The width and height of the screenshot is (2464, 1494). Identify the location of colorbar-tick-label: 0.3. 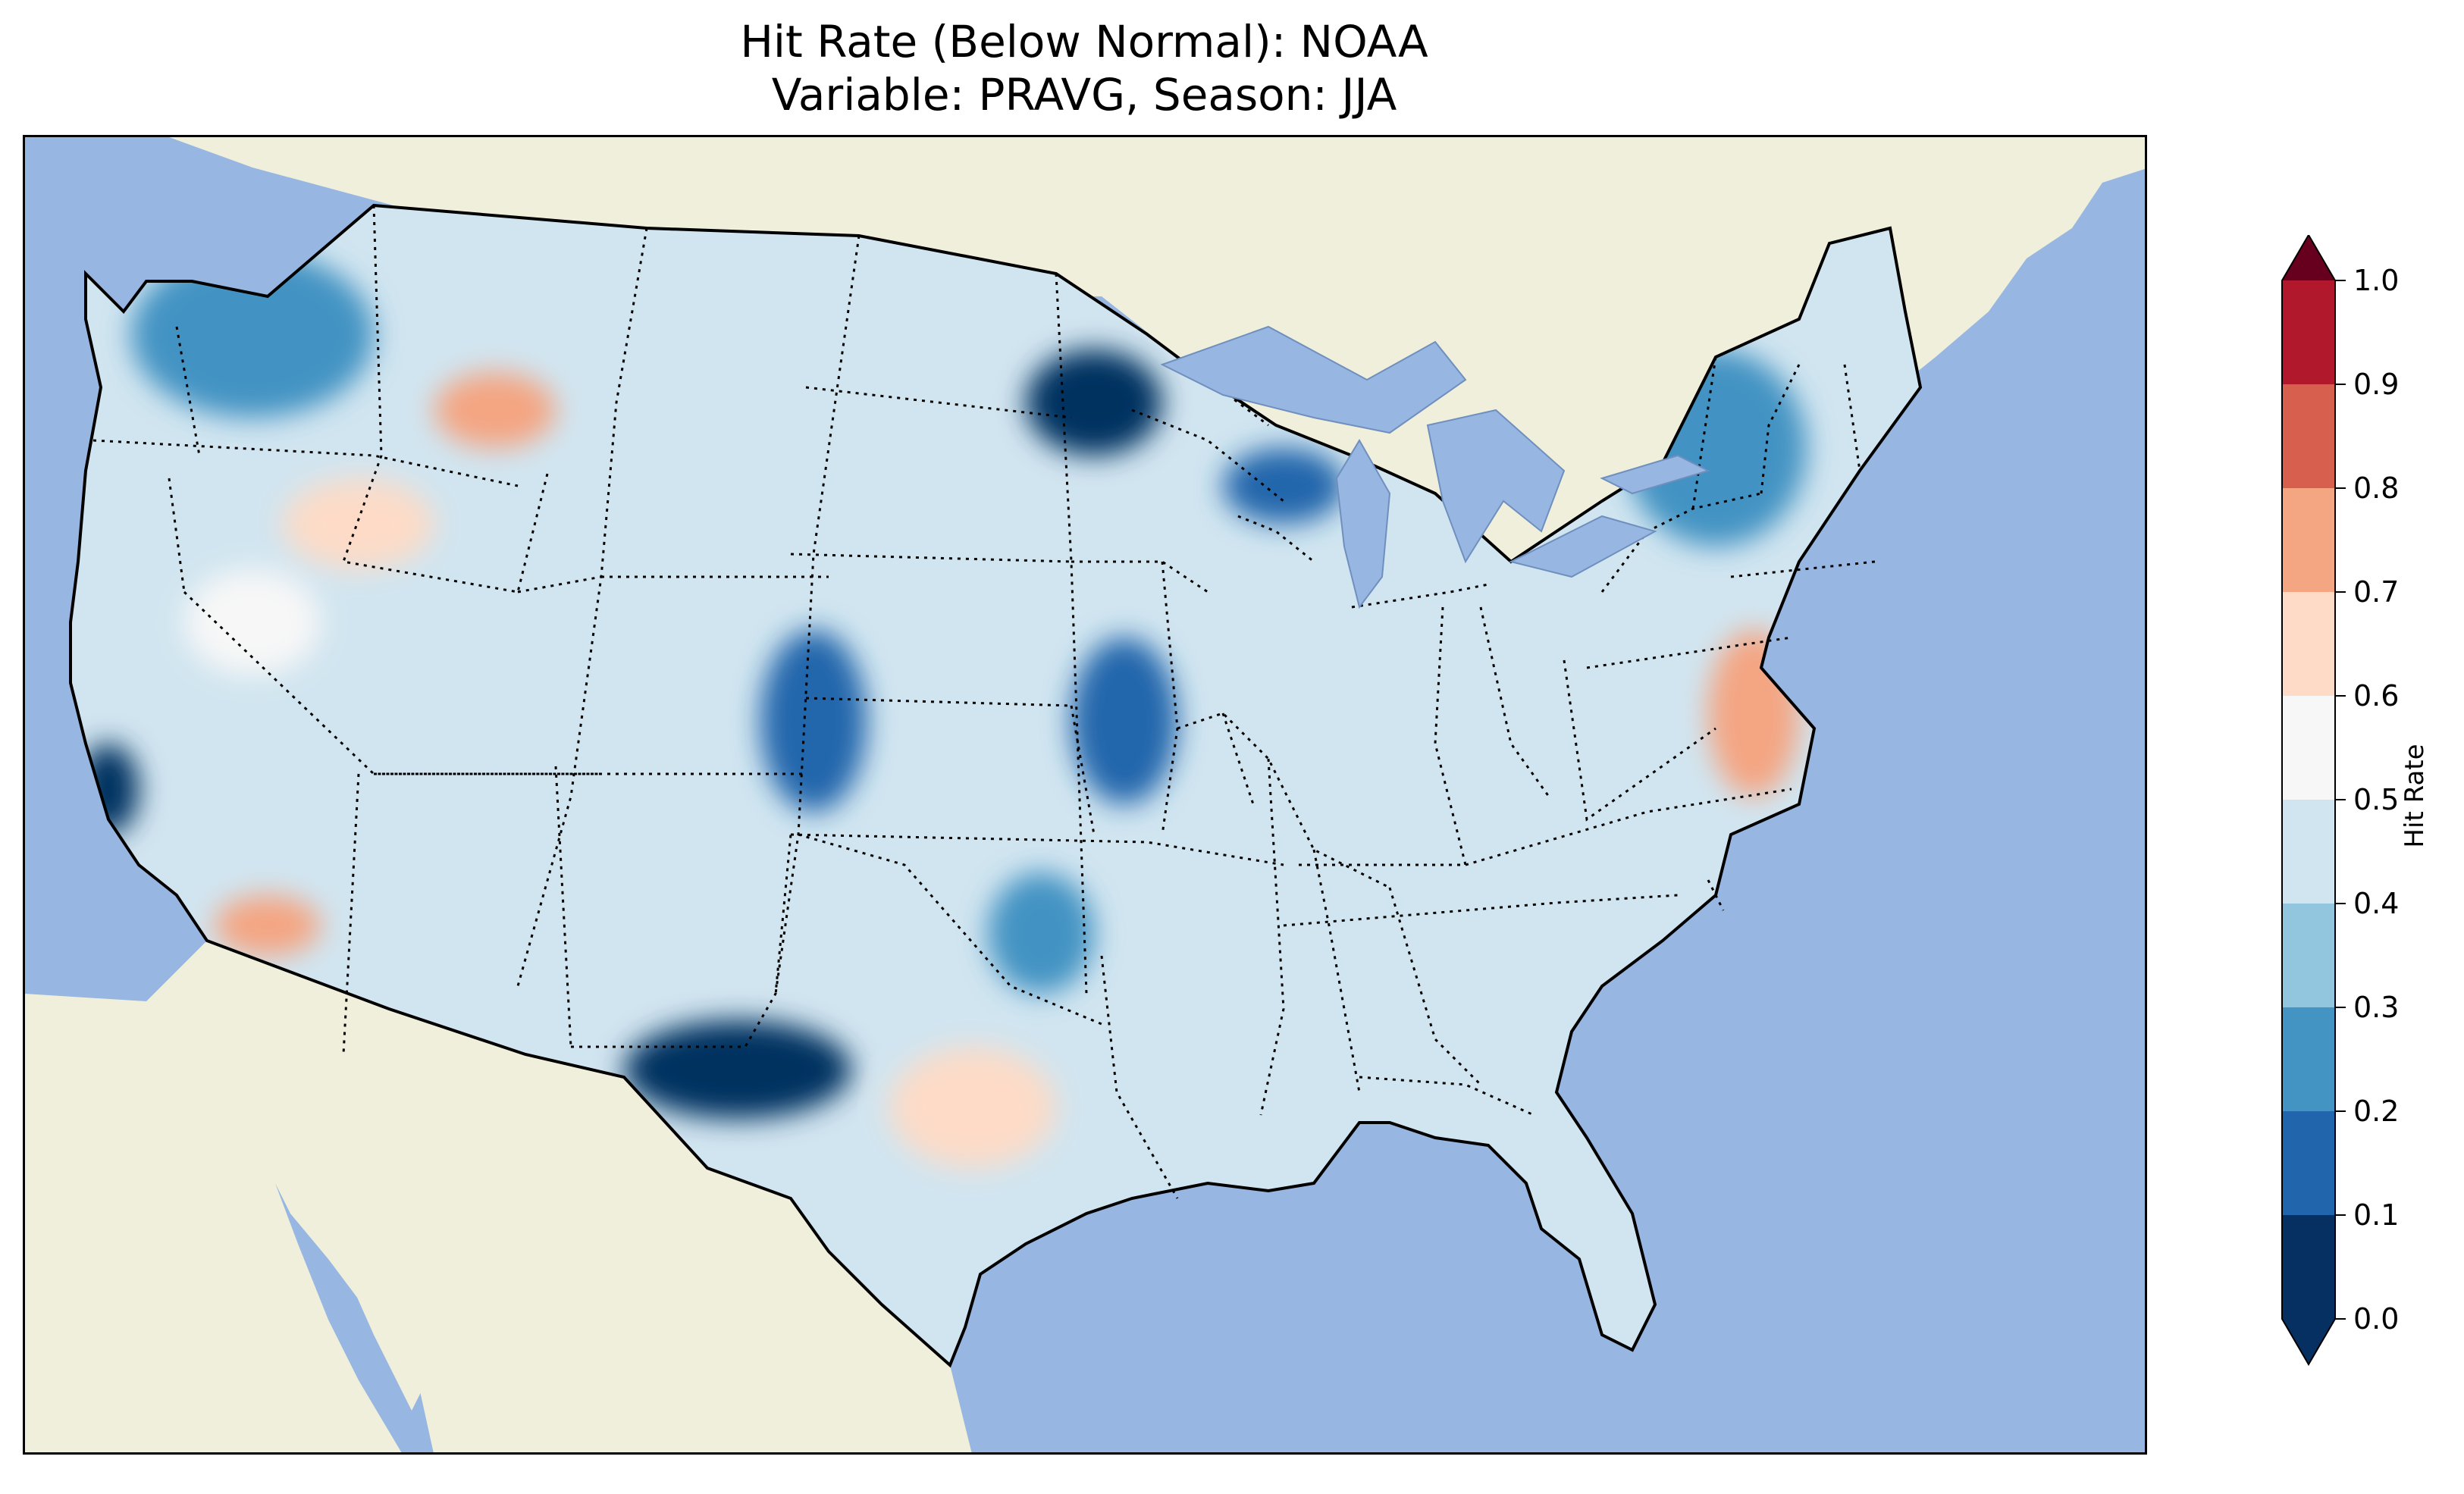
(2377, 1007).